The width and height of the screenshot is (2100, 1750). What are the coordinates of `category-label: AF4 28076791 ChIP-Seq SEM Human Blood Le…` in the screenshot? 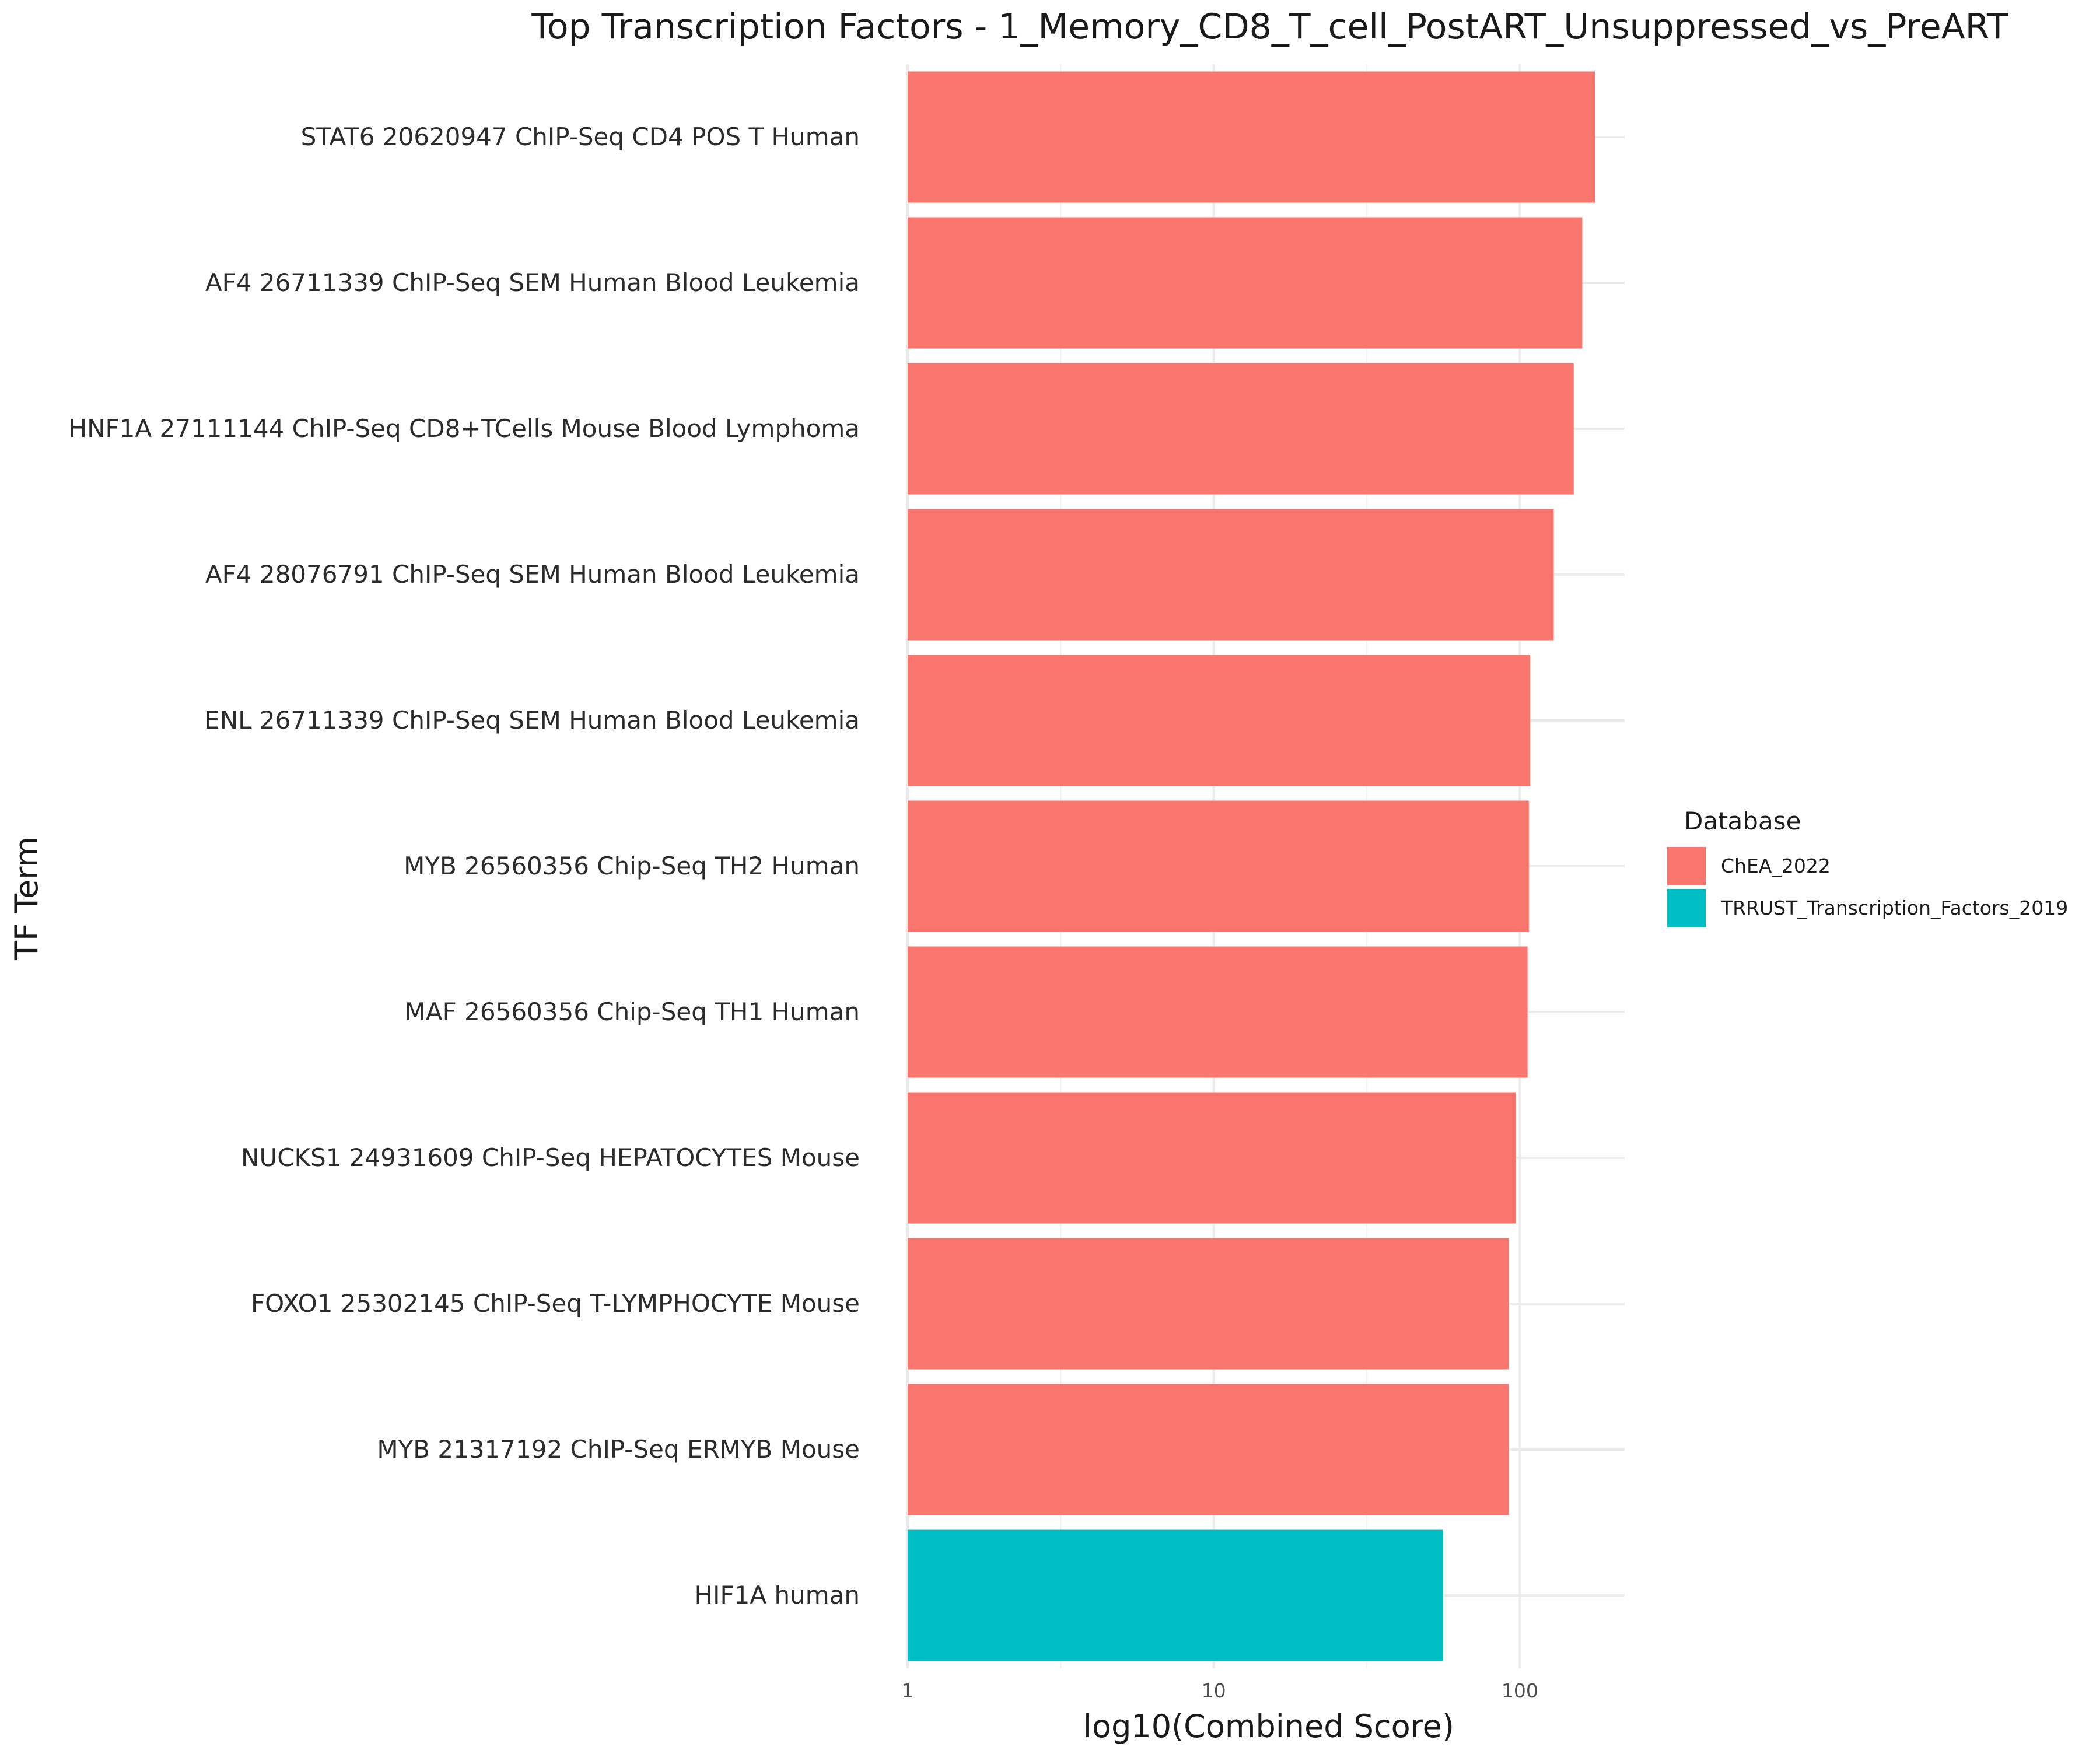 It's located at (532, 574).